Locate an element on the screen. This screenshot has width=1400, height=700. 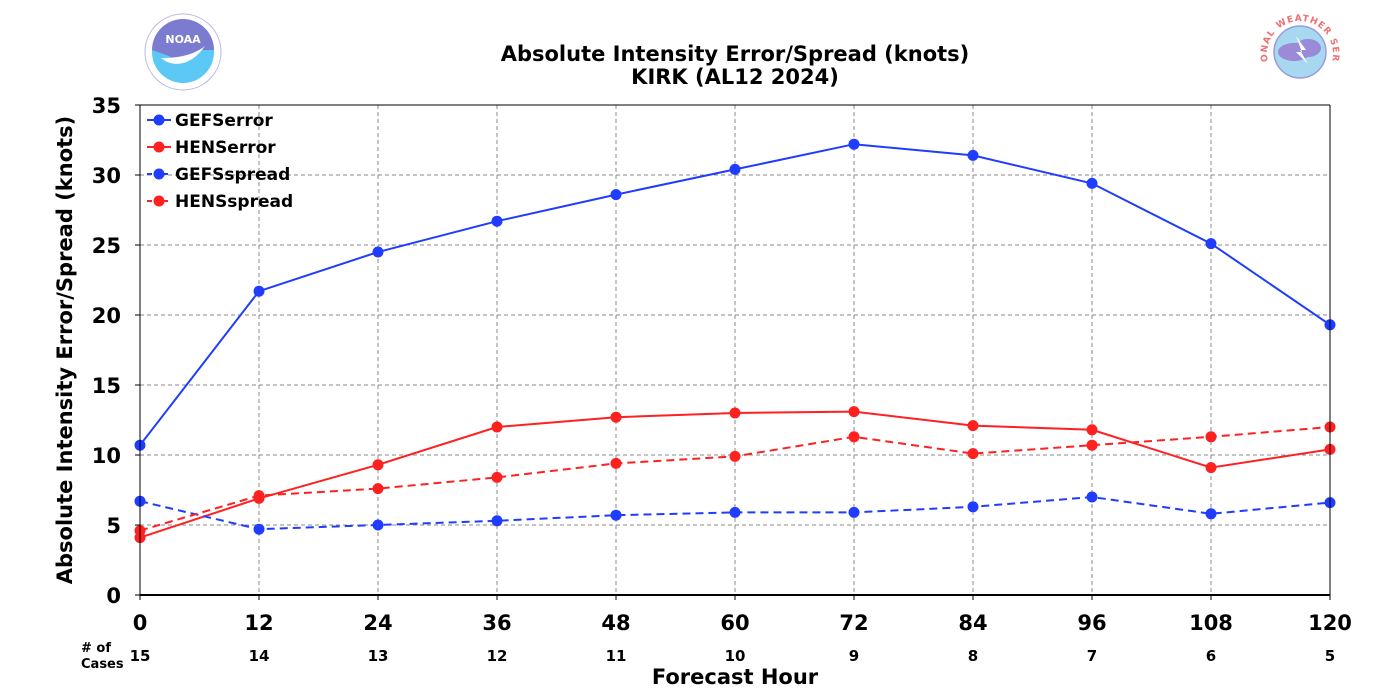
y-tick-label: 15 is located at coordinates (106, 386).